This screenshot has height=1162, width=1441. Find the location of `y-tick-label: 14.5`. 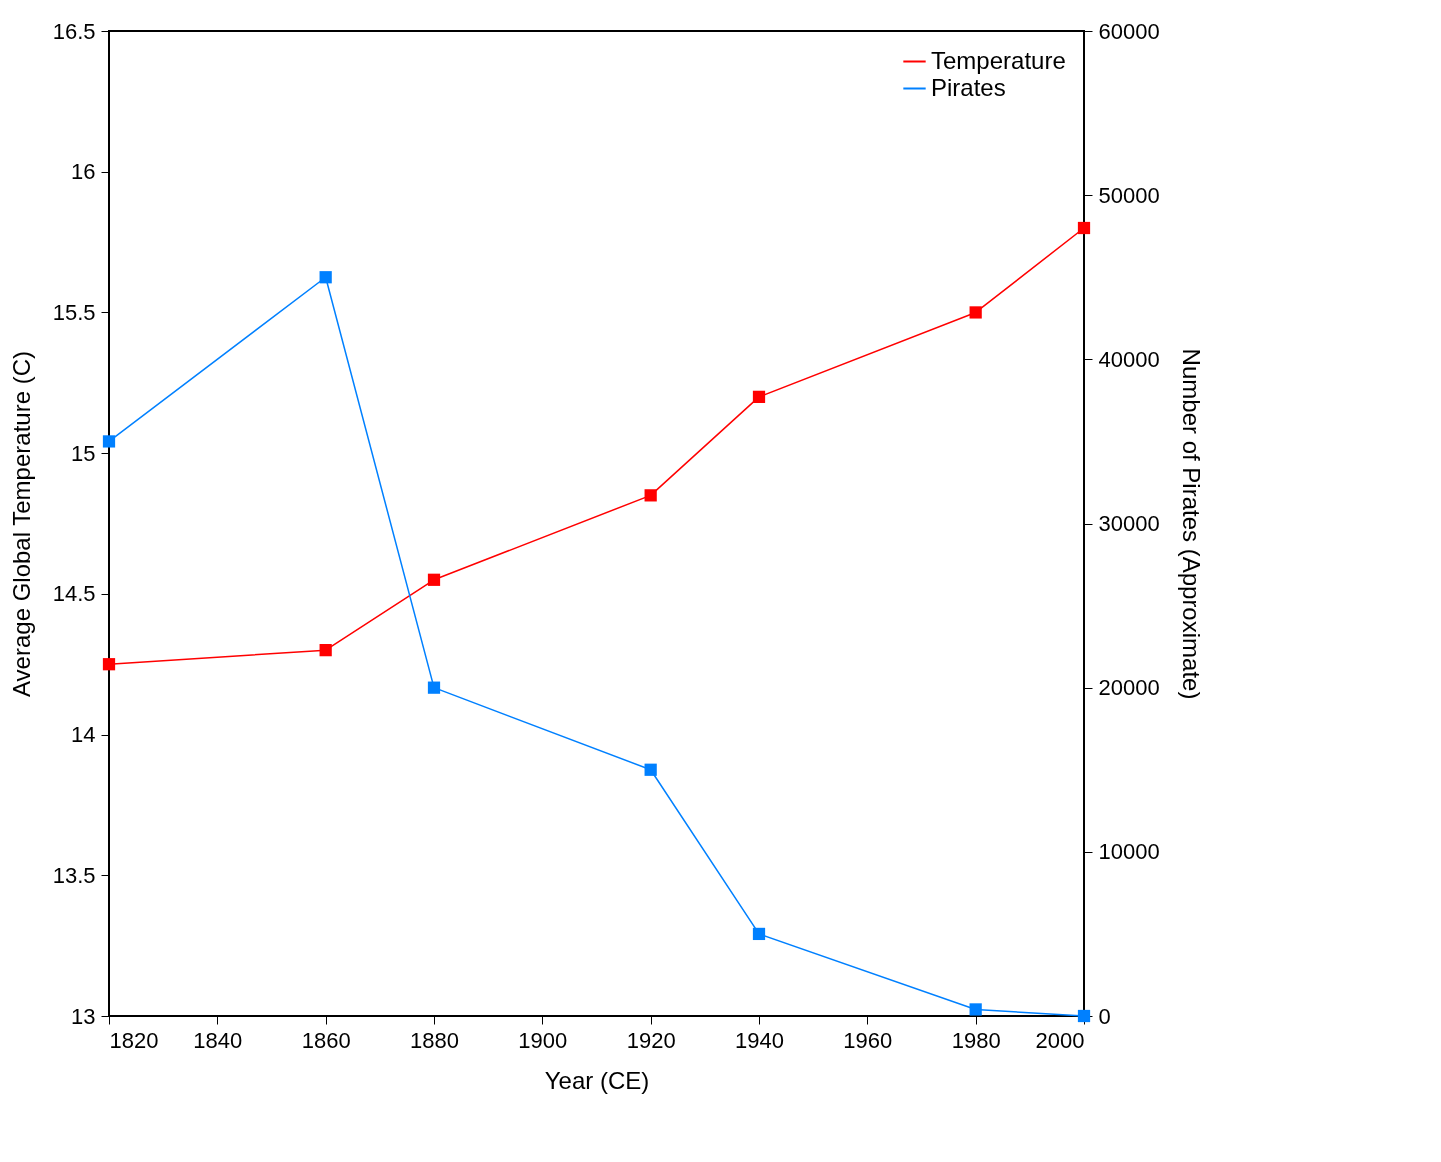

y-tick-label: 14.5 is located at coordinates (74, 594).